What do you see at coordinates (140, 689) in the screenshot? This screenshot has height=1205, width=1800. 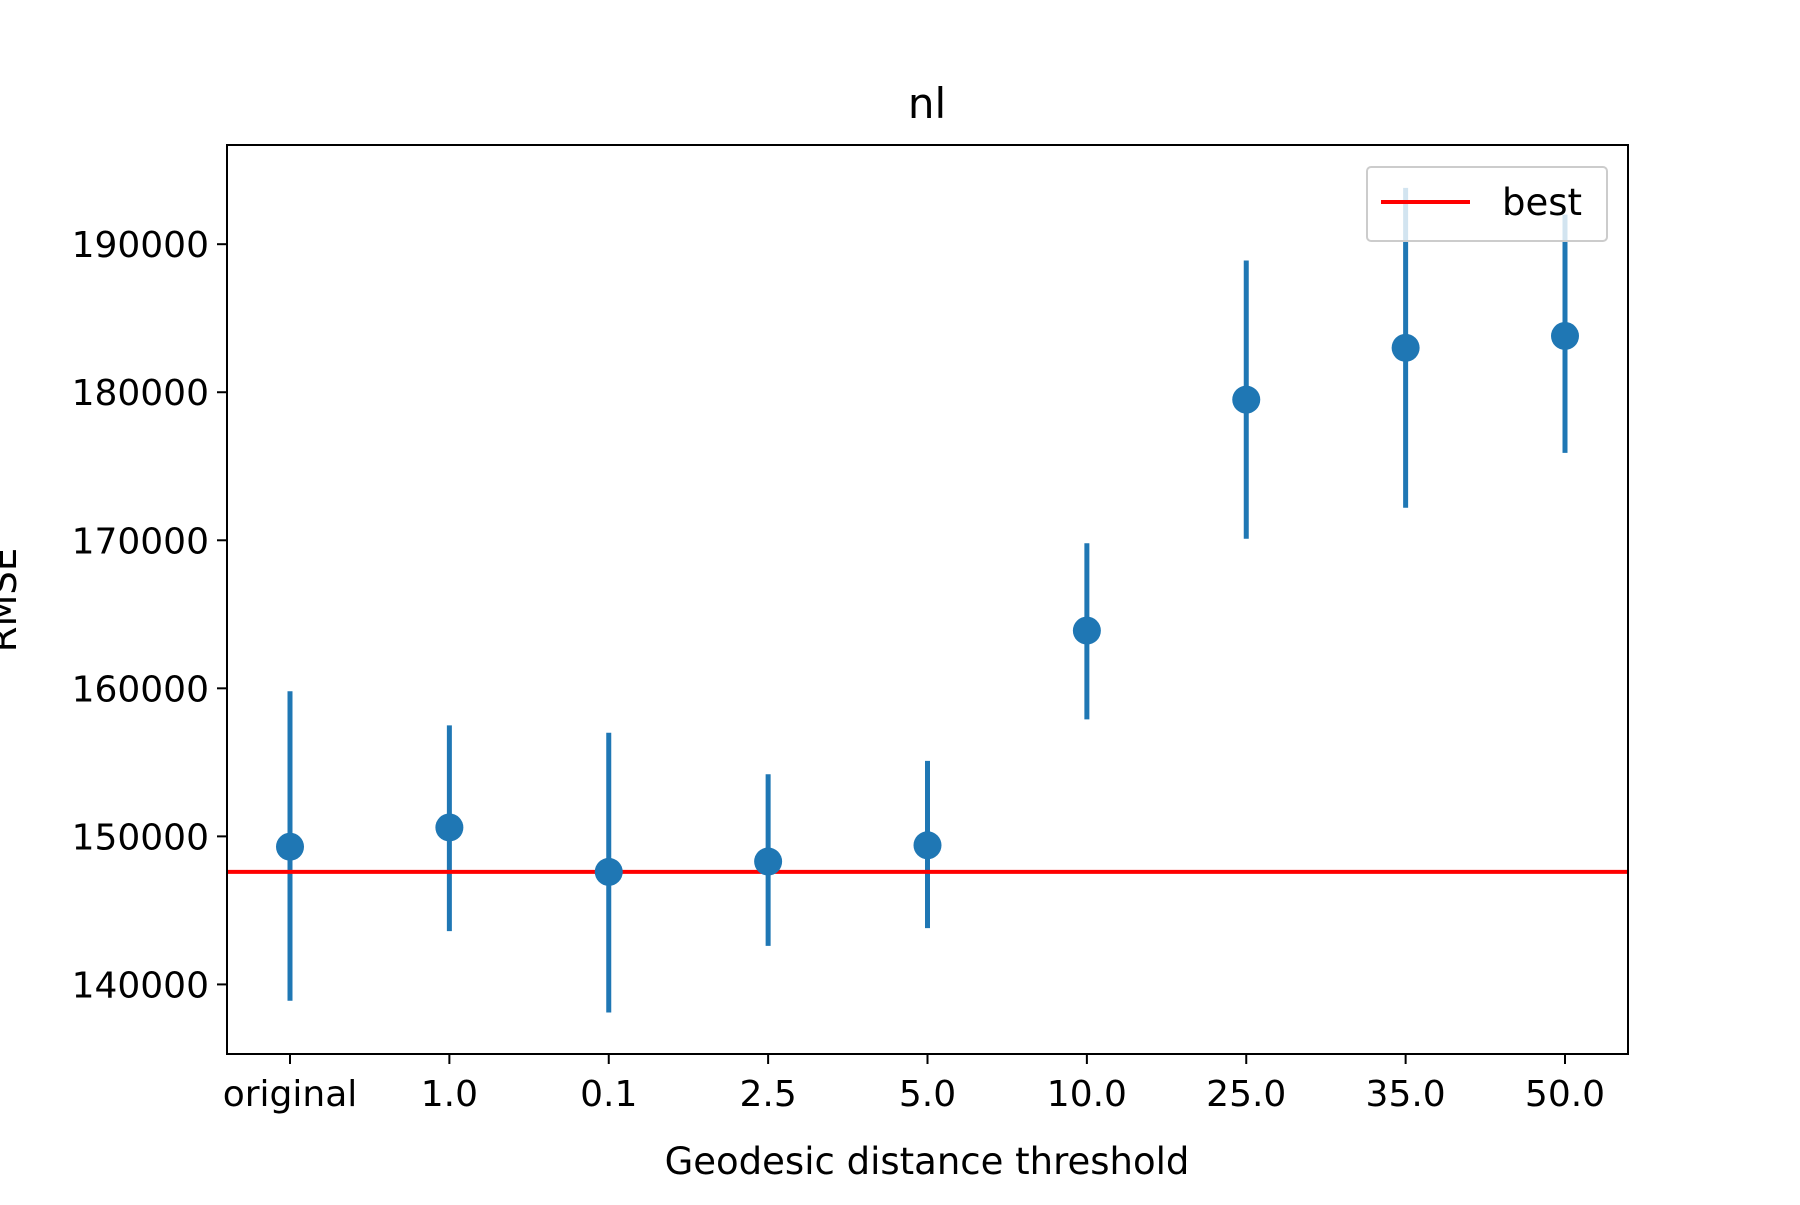 I see `y-tick-label: 160000` at bounding box center [140, 689].